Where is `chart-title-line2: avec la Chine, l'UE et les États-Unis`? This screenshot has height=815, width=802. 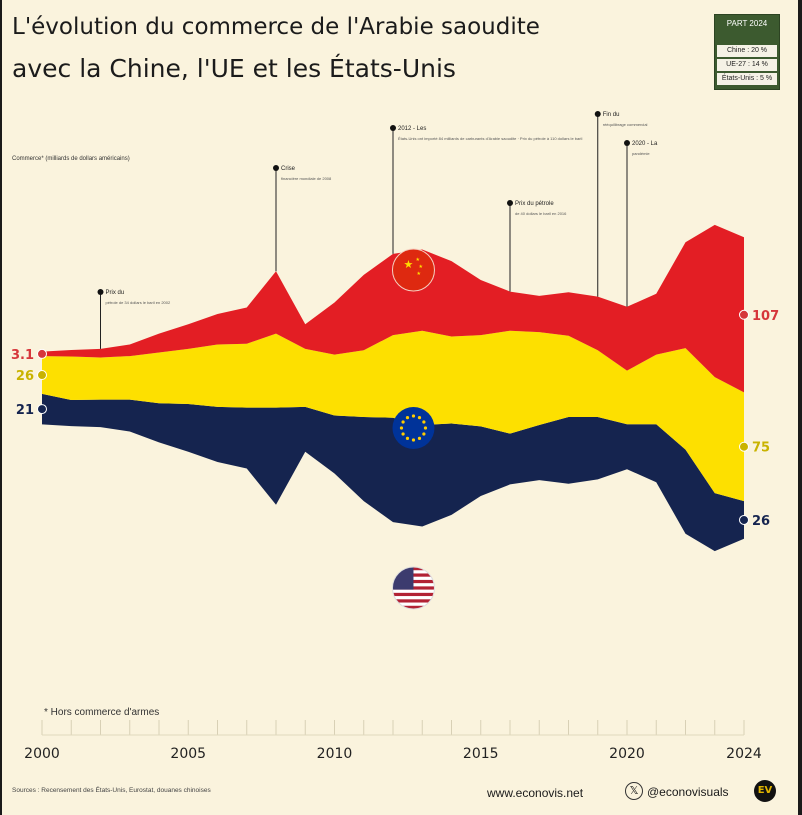
chart-title-line2: avec la Chine, l'UE et les États-Unis is located at coordinates (234, 68).